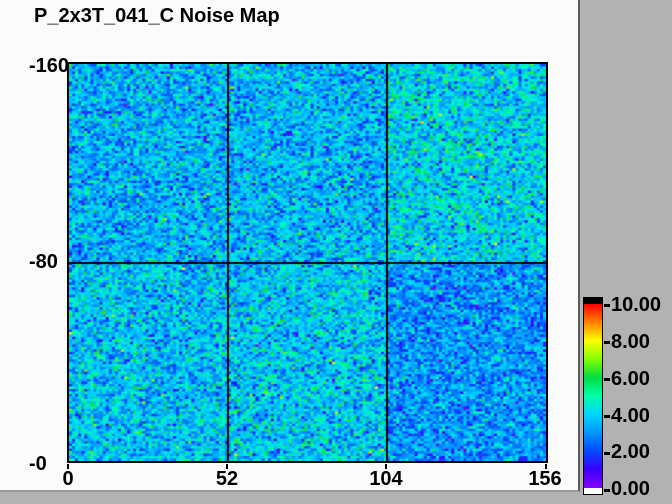 This screenshot has height=504, width=672. Describe the element at coordinates (49, 66) in the screenshot. I see `y-axis-tick-label: -160` at that location.